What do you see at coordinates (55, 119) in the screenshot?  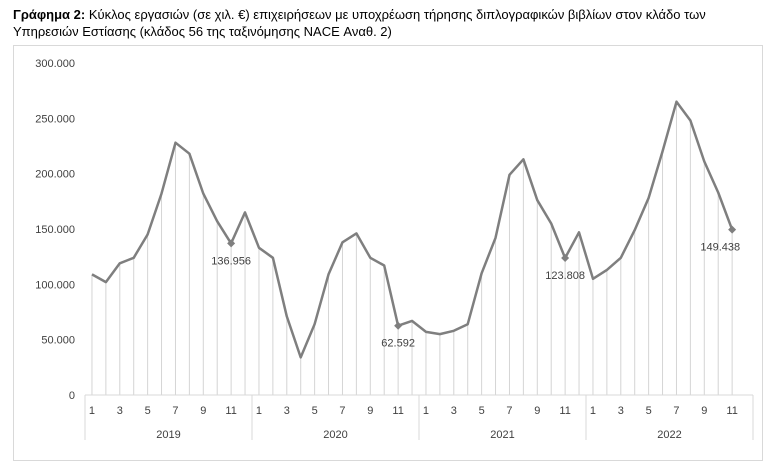 I see `y-tick-label: 250.000` at bounding box center [55, 119].